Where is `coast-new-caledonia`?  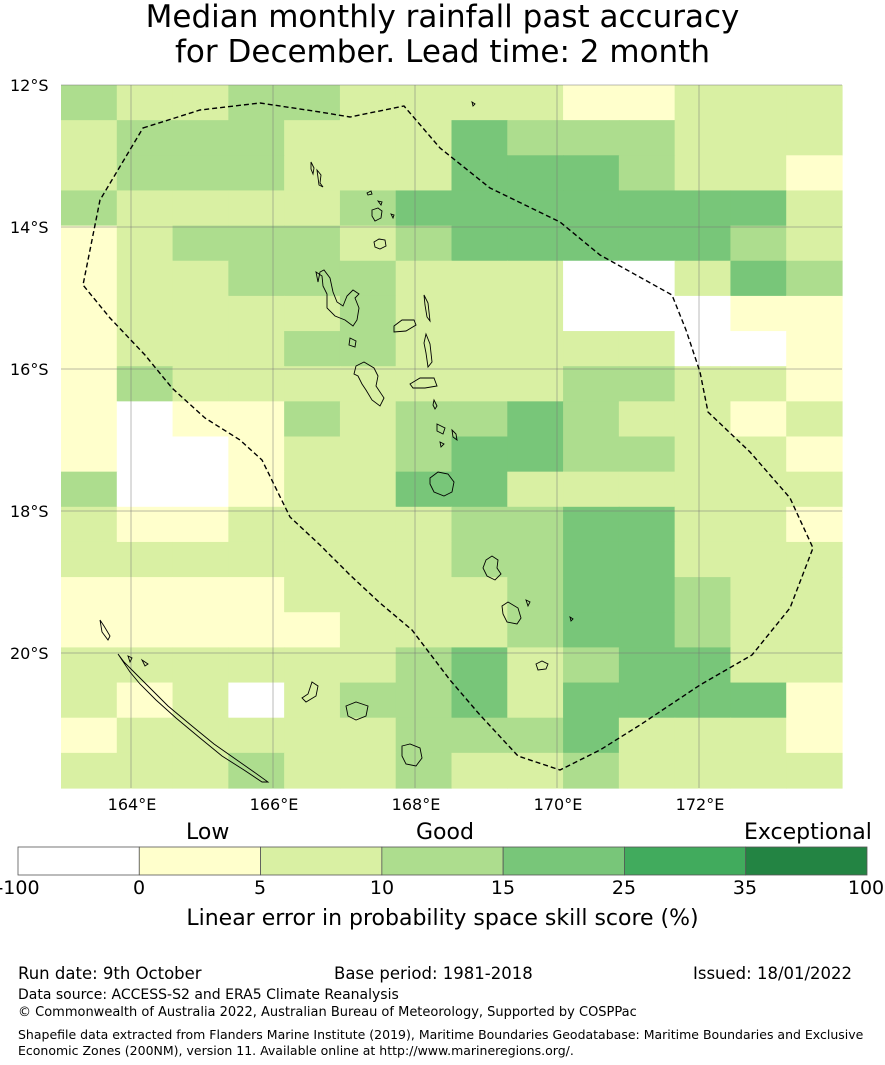 coast-new-caledonia is located at coordinates (184, 701).